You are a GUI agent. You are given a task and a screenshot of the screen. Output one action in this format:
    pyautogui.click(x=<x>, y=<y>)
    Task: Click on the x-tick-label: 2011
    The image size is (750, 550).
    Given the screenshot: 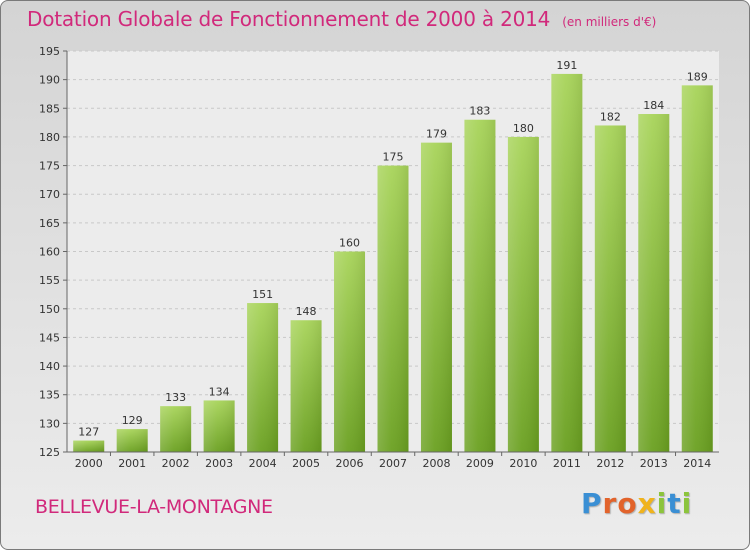 What is the action you would take?
    pyautogui.click(x=567, y=463)
    